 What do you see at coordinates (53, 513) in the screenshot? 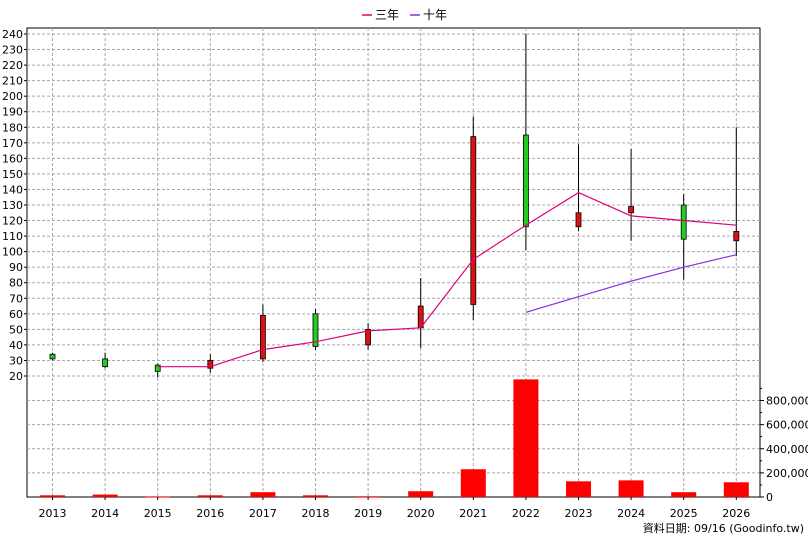
I see `year-tick-label: 2013` at bounding box center [53, 513].